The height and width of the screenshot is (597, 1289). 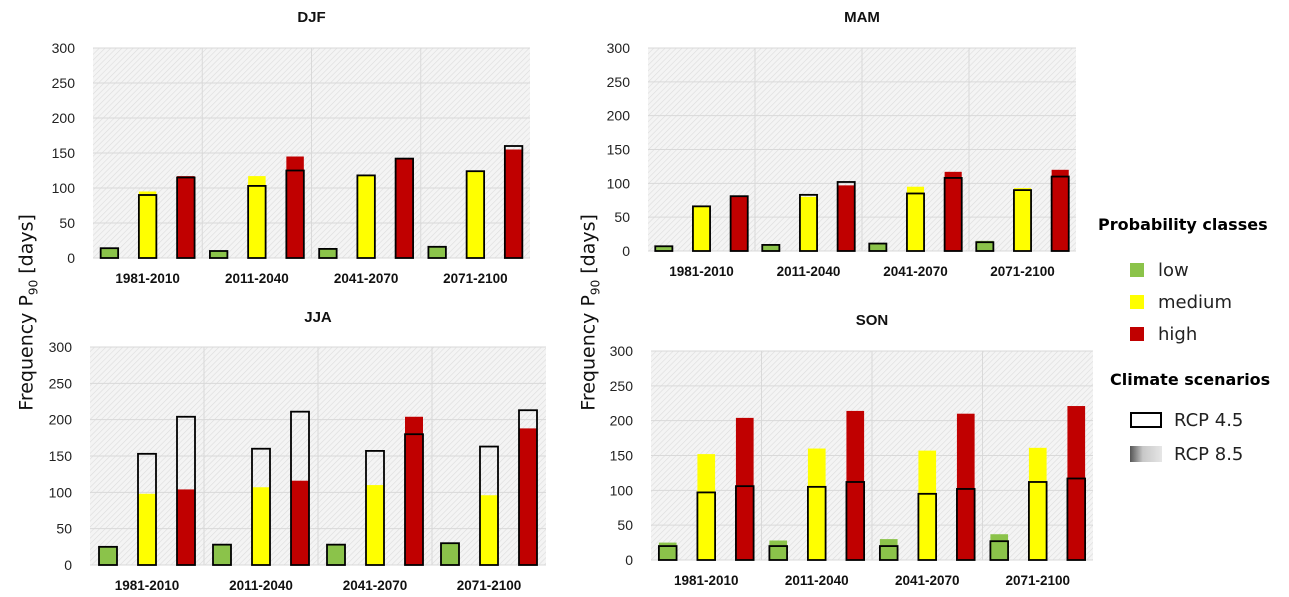 What do you see at coordinates (622, 421) in the screenshot?
I see `y-tick-label: 200` at bounding box center [622, 421].